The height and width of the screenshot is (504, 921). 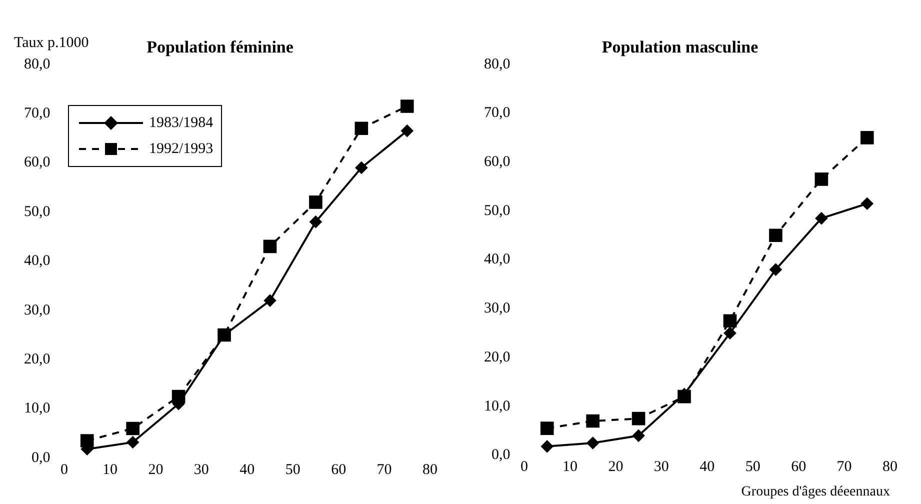 I want to click on legend-label: 1992/1993, so click(x=181, y=149).